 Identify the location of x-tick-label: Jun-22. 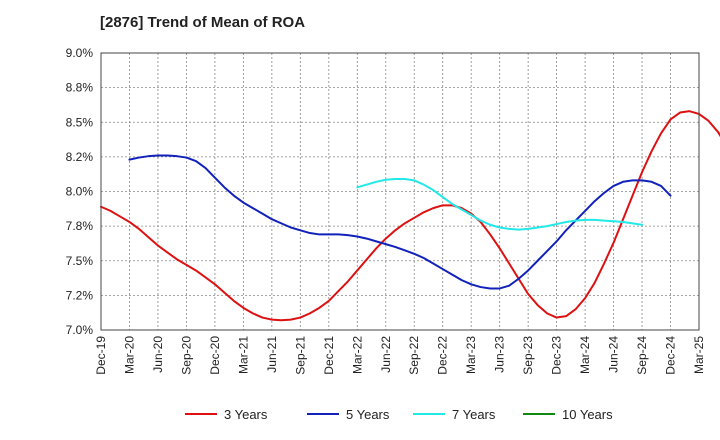
(386, 354).